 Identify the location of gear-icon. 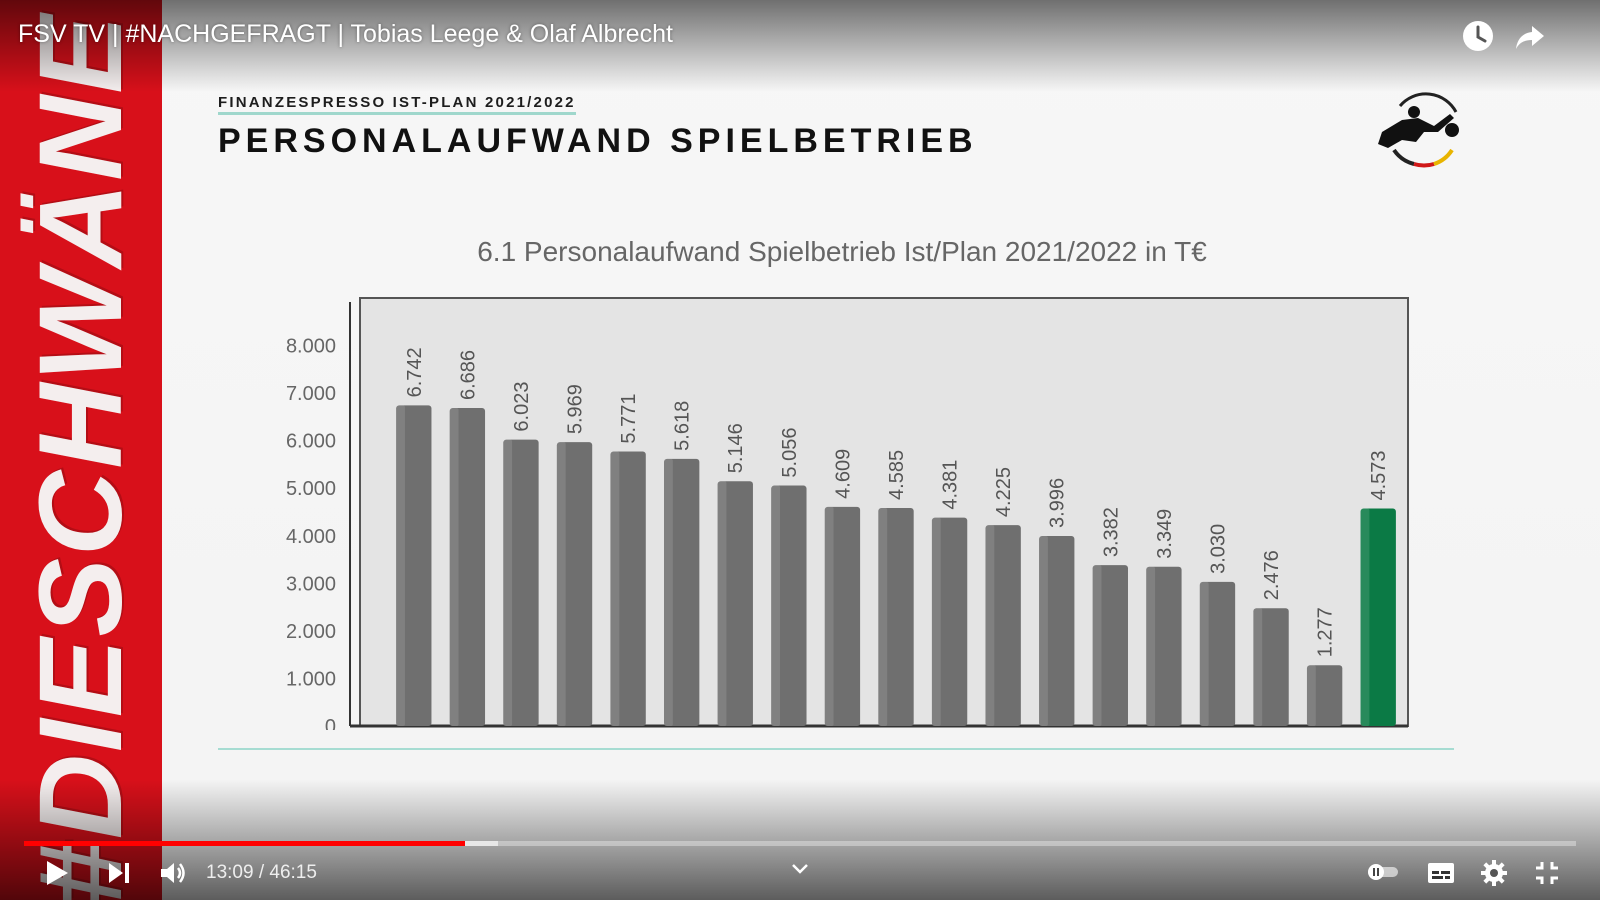
(1494, 873).